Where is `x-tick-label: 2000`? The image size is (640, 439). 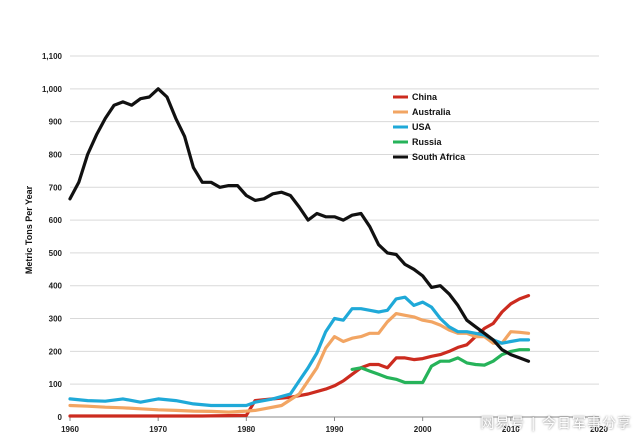 x-tick-label: 2000 is located at coordinates (423, 429).